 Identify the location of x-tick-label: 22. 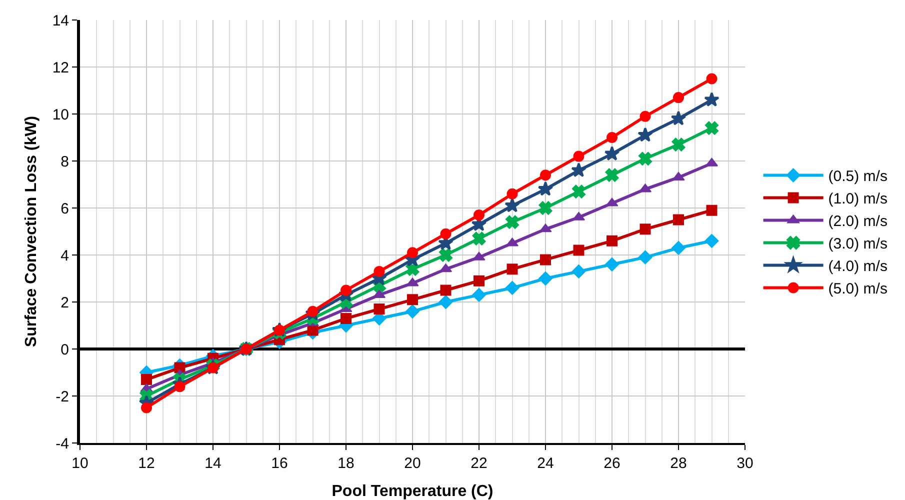
(479, 463).